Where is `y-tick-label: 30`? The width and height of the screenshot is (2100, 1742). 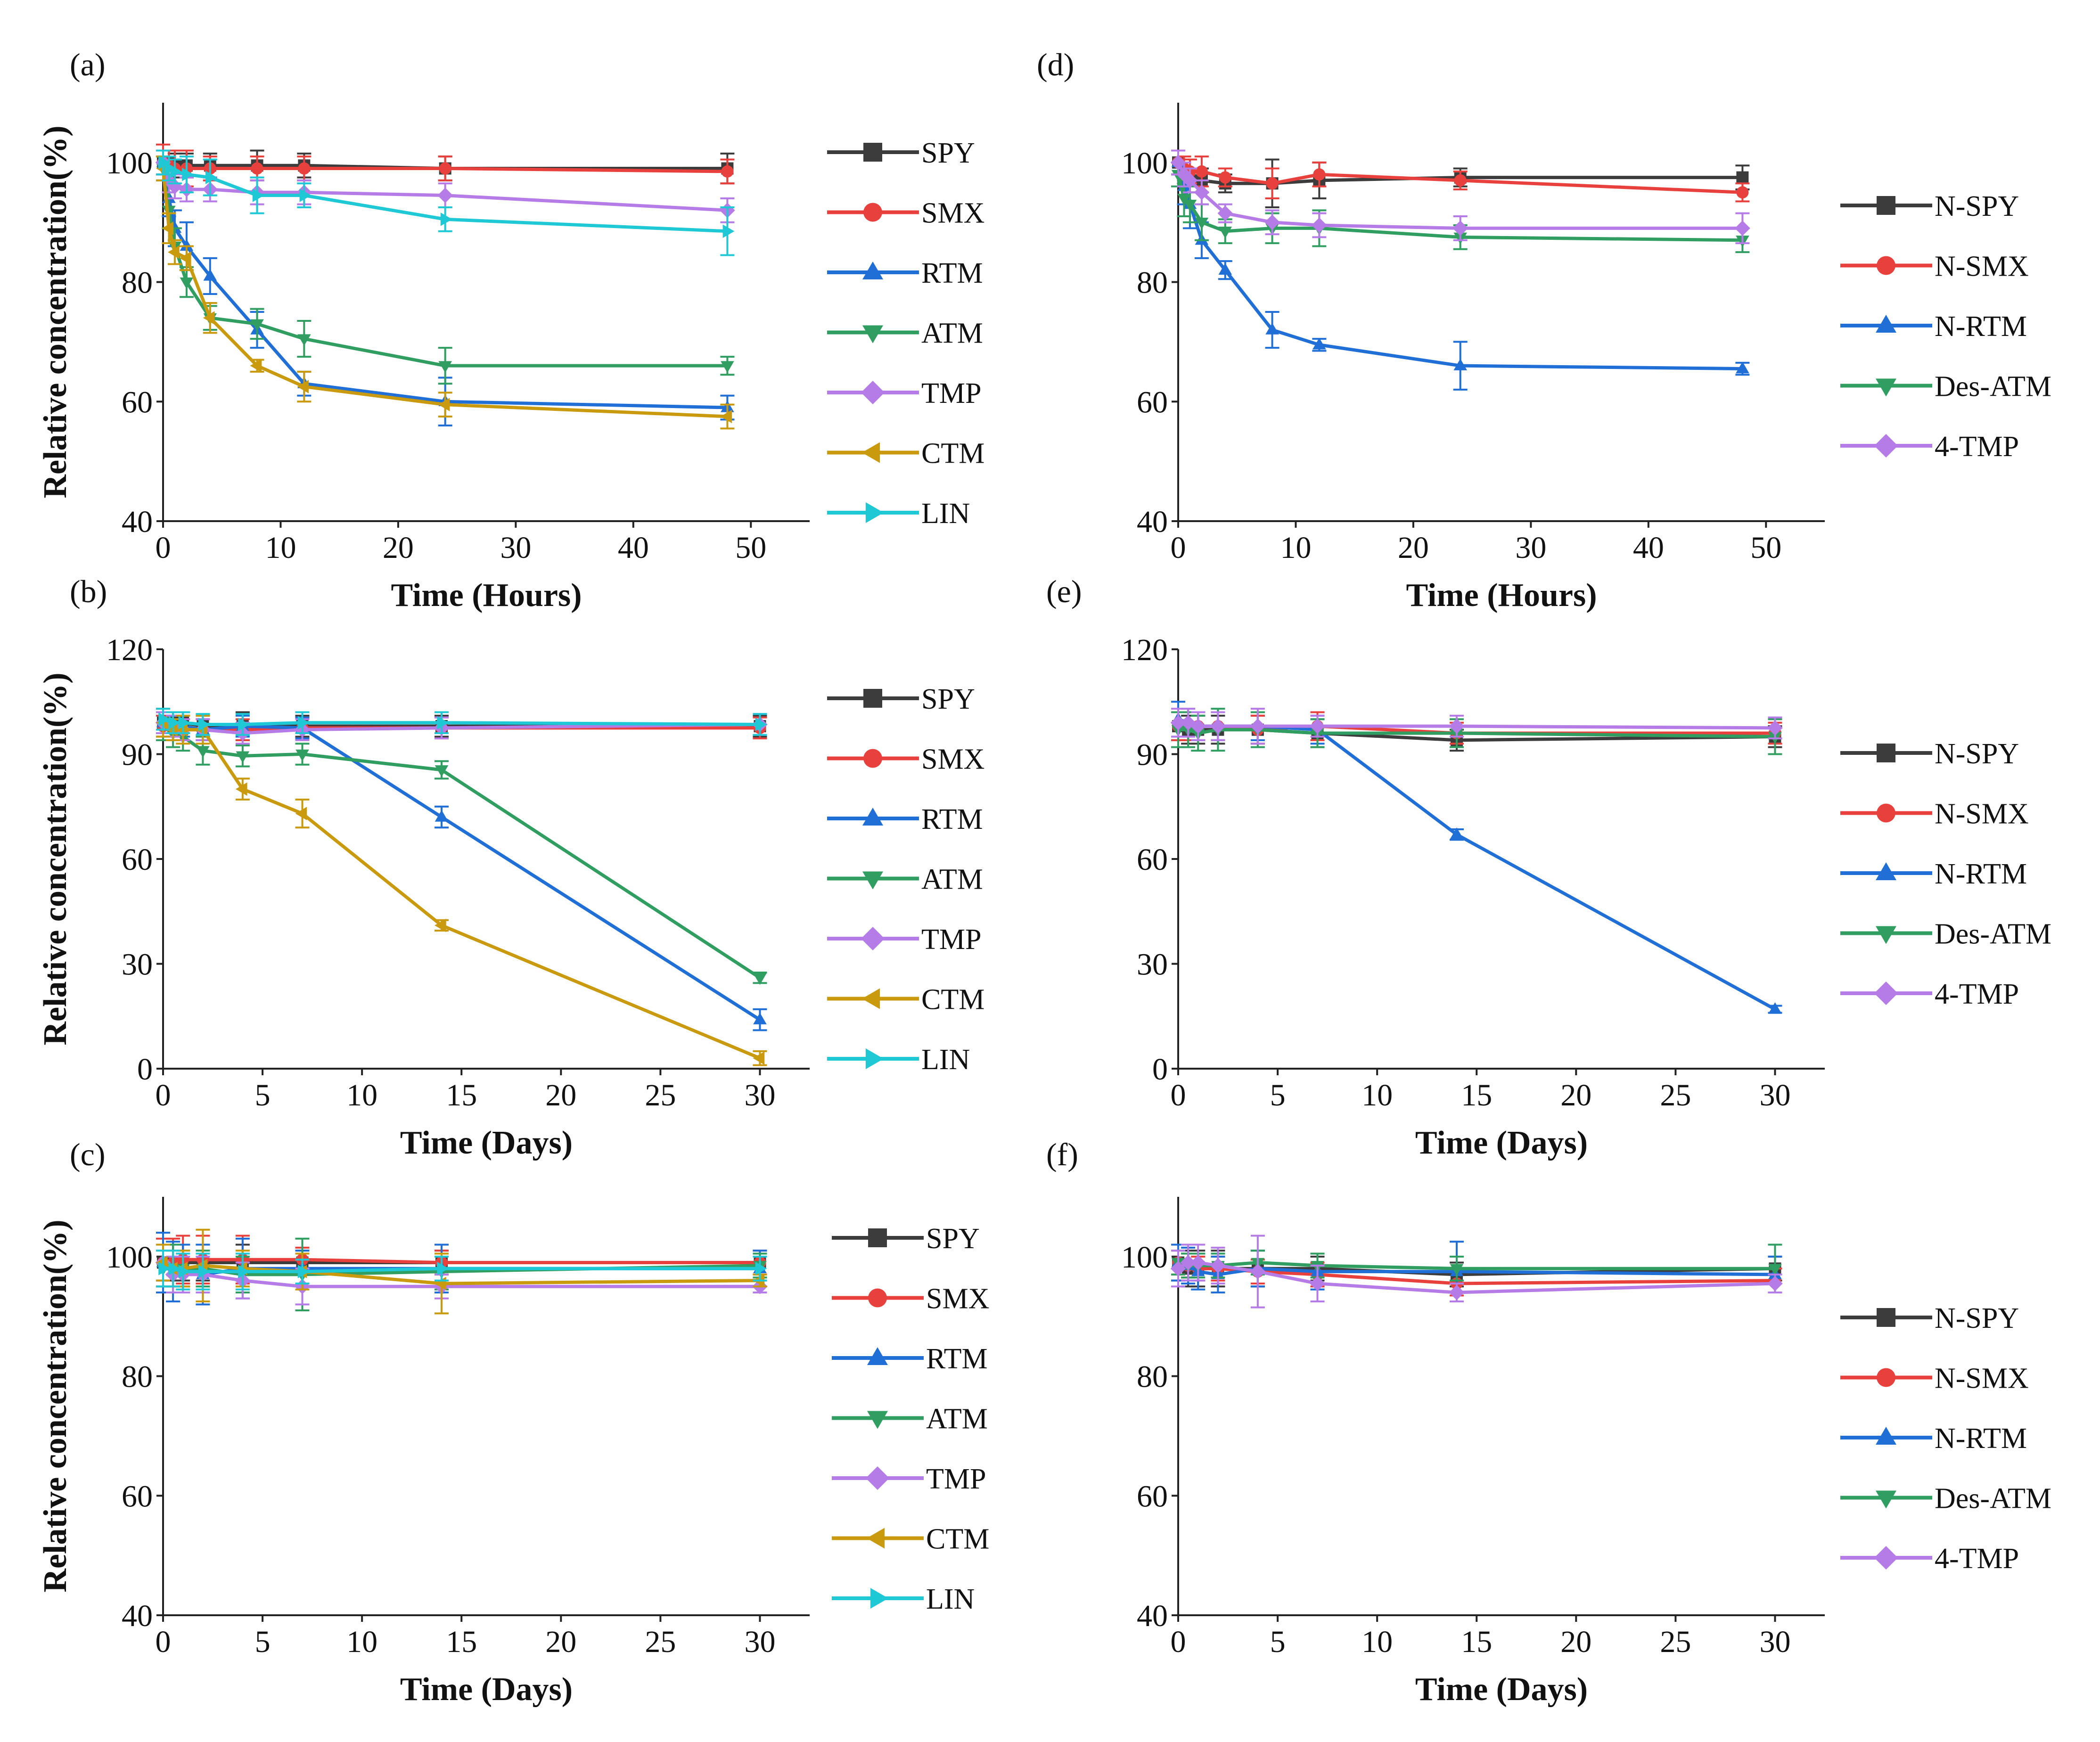 y-tick-label: 30 is located at coordinates (137, 965).